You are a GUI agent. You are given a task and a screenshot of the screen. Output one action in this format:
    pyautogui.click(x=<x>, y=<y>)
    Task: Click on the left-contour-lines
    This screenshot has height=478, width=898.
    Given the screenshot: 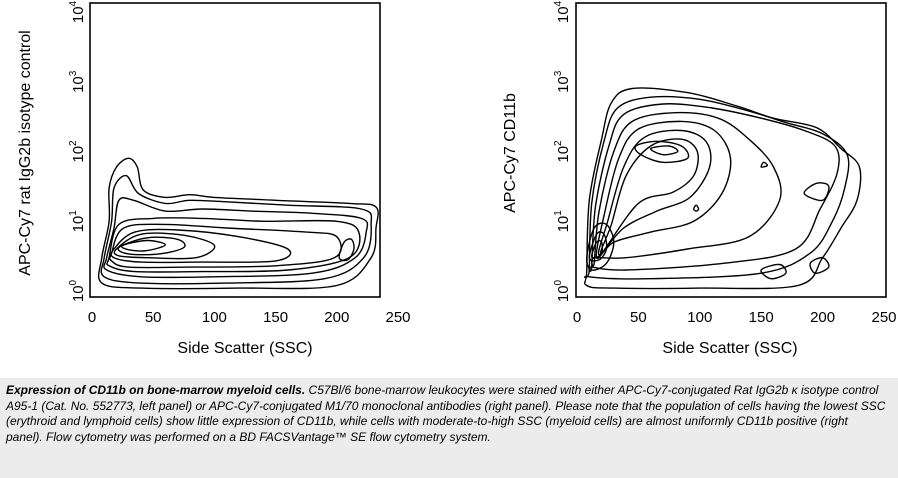 What is the action you would take?
    pyautogui.click(x=238, y=223)
    